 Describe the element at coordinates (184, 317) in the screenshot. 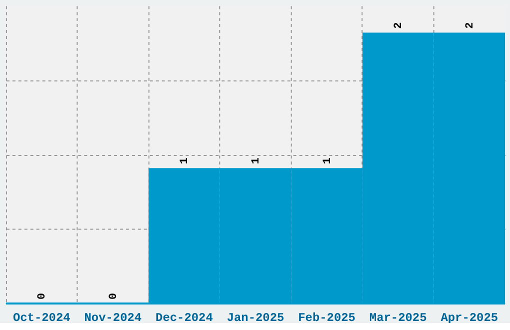

I see `x-tick-label: Dec-2024` at that location.